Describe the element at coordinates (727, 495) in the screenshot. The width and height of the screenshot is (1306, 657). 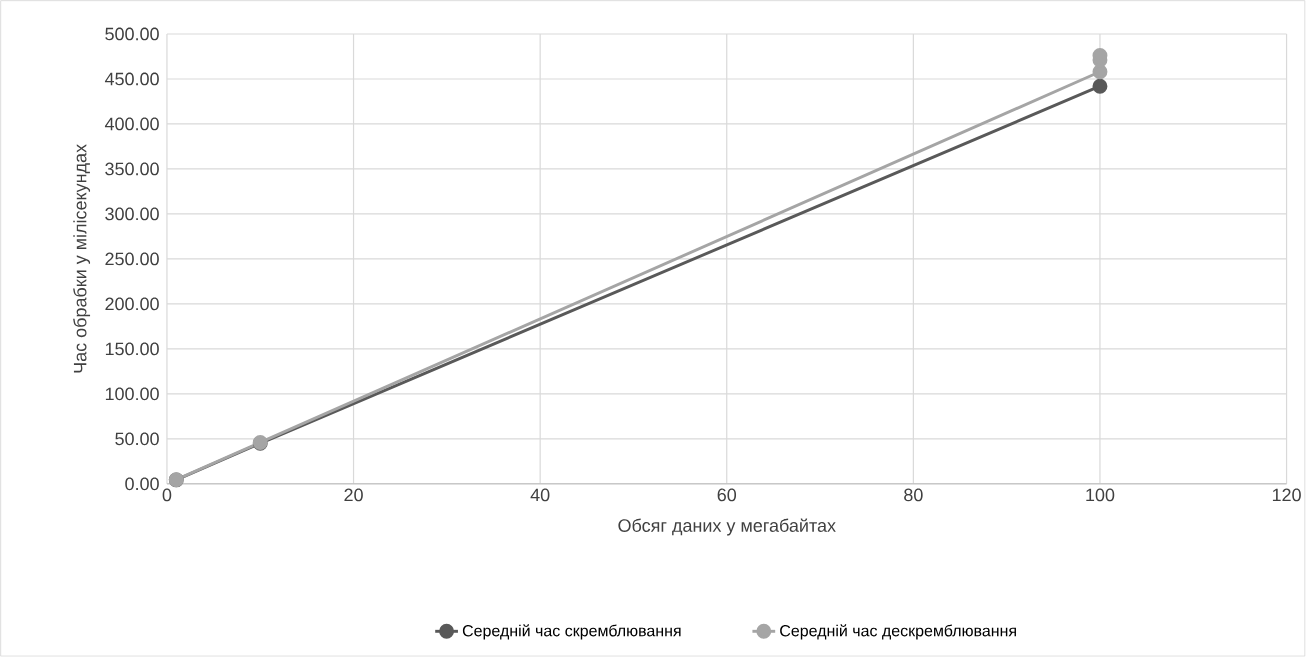
I see `x-tick-label: 60` at that location.